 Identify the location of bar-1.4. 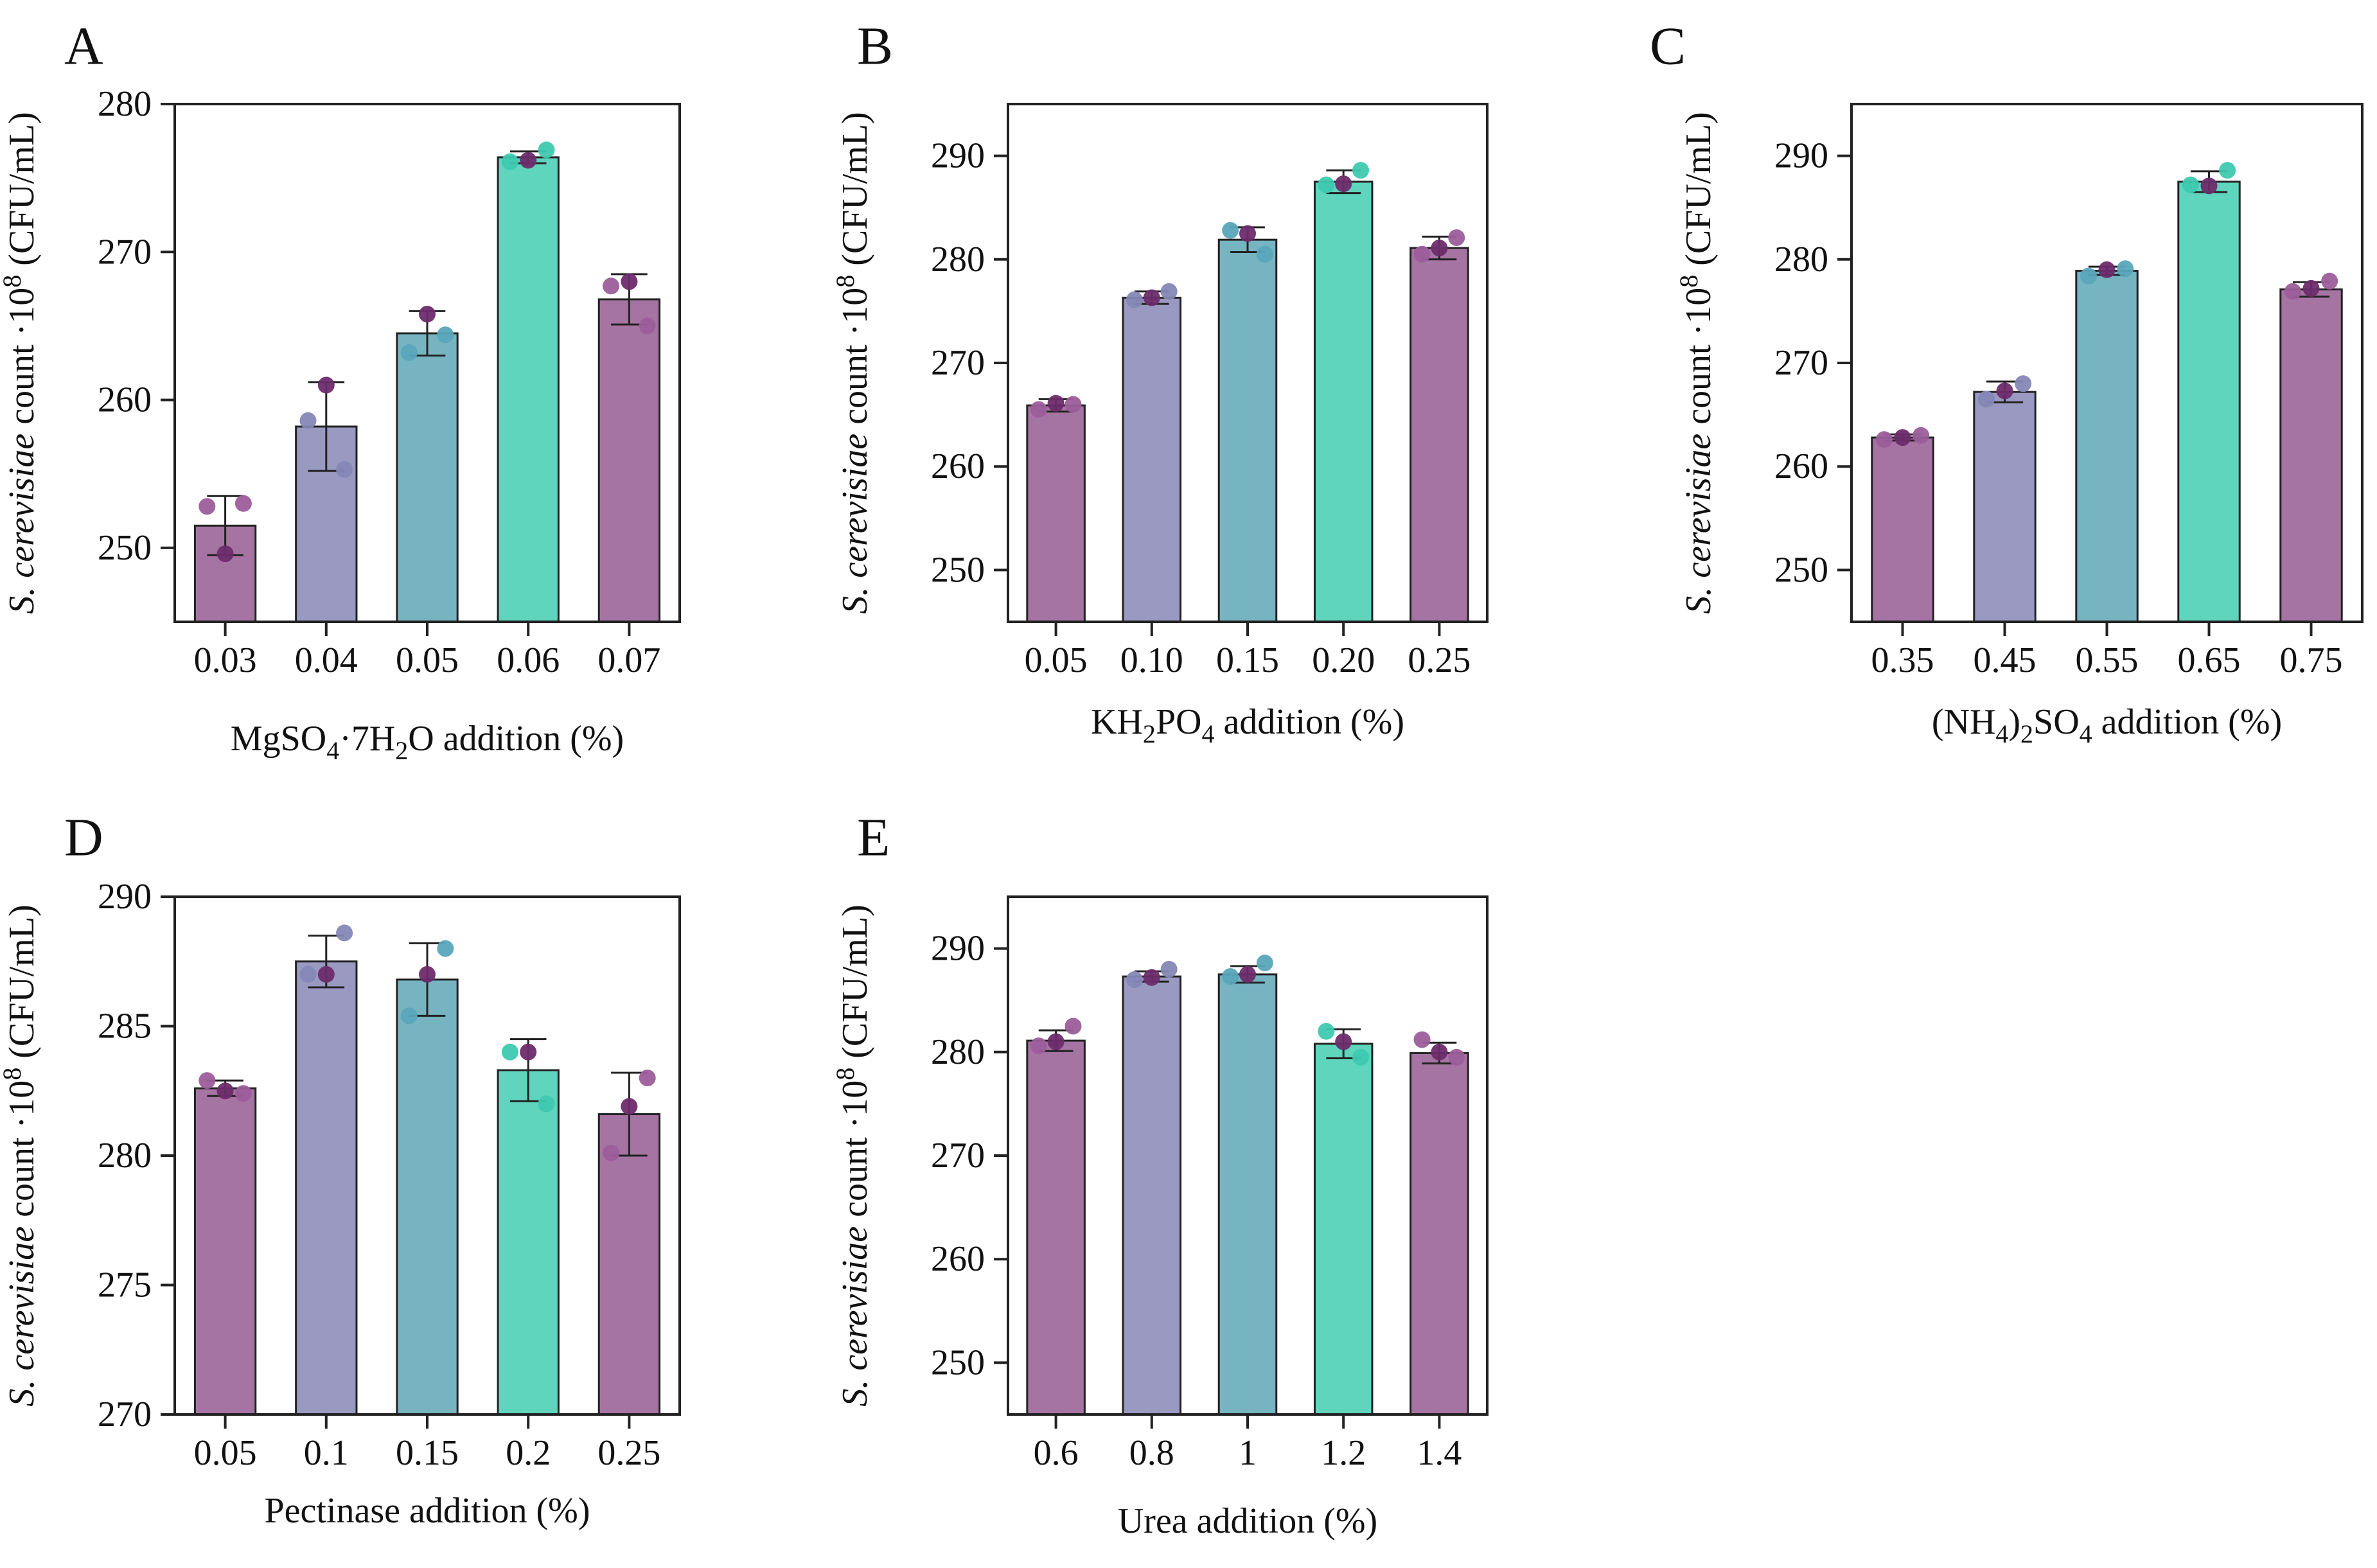
(1439, 1234).